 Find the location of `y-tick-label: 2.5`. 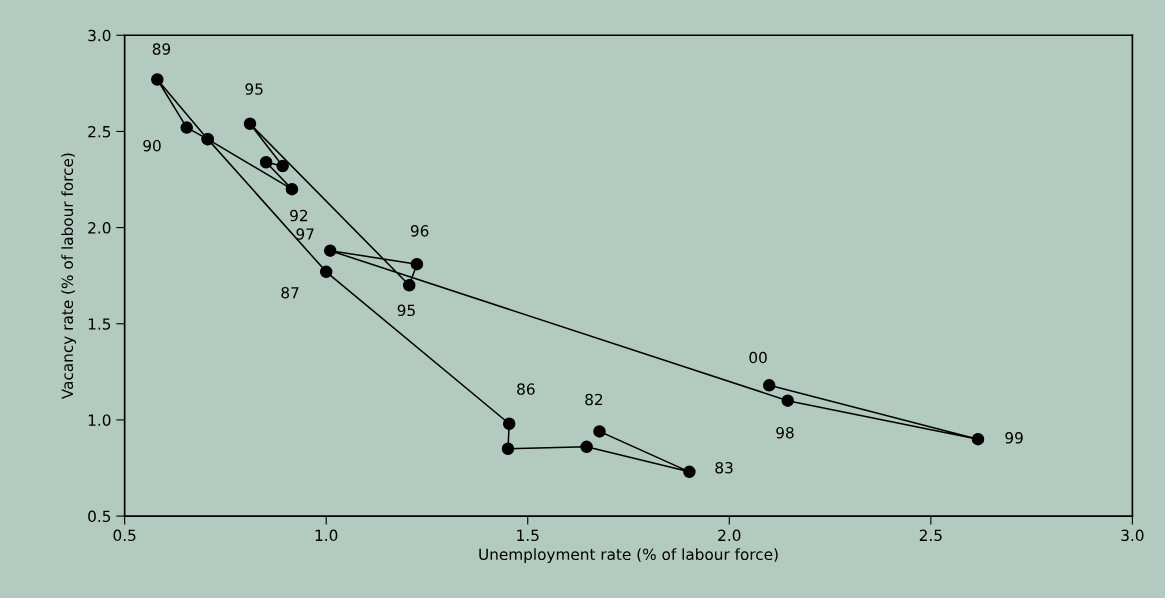

y-tick-label: 2.5 is located at coordinates (99, 131).